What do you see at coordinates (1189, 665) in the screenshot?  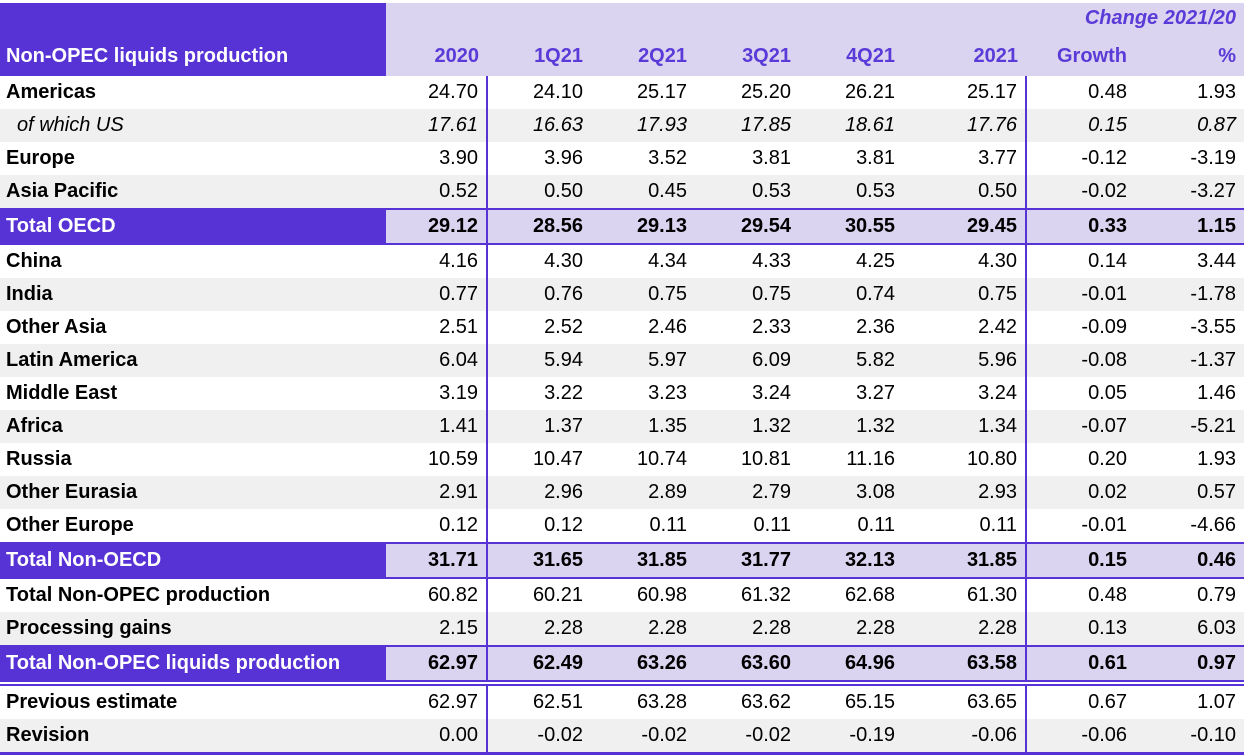 I see `value-cell: 0.97` at bounding box center [1189, 665].